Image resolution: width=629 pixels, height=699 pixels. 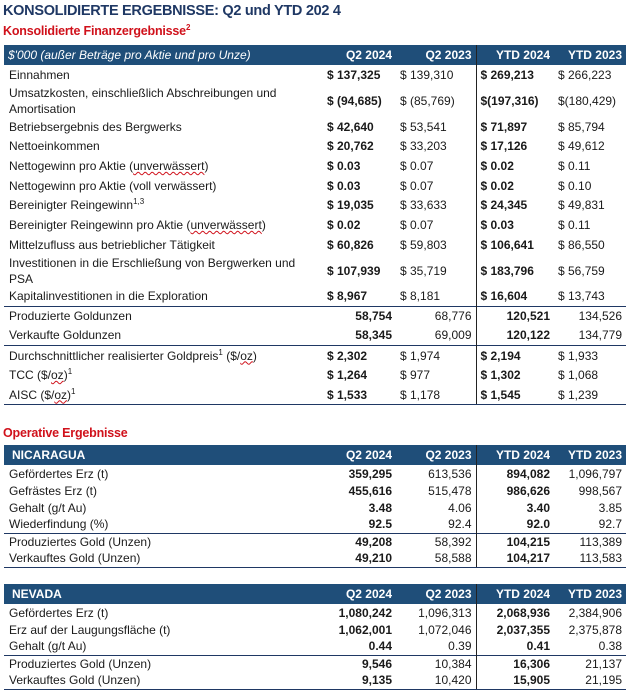 What do you see at coordinates (54, 146) in the screenshot?
I see `label-text: Nettoeinkommen` at bounding box center [54, 146].